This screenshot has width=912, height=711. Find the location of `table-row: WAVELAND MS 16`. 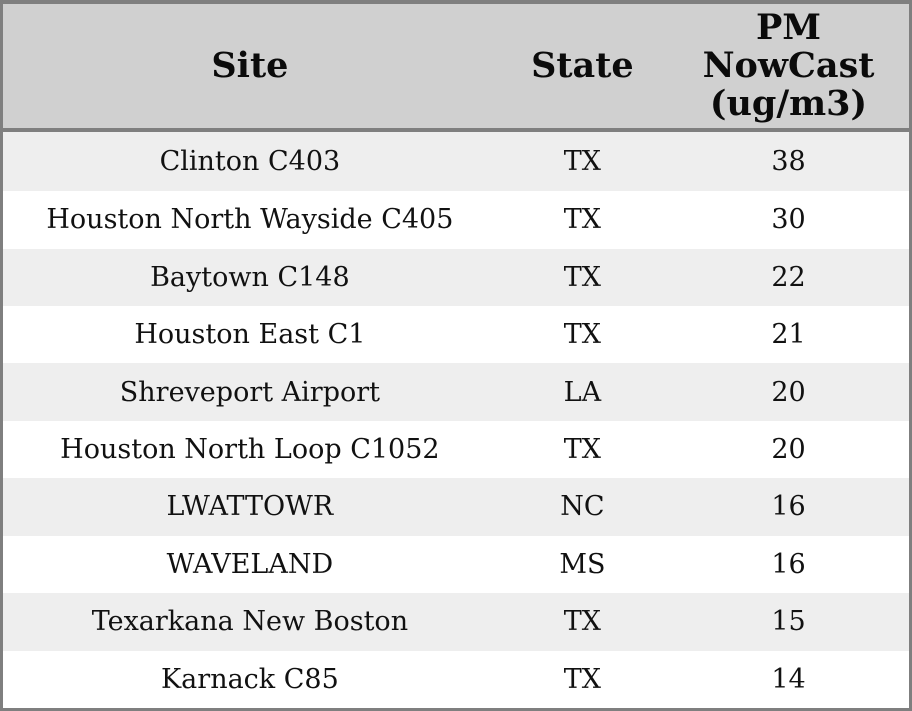

table-row: WAVELAND MS 16 is located at coordinates (456, 564).